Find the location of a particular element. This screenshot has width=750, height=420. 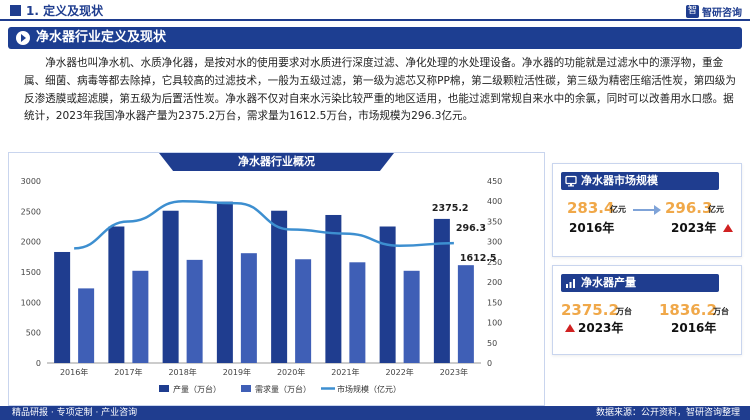

market-size-card-title: 净水器市场规模 is located at coordinates (619, 180).